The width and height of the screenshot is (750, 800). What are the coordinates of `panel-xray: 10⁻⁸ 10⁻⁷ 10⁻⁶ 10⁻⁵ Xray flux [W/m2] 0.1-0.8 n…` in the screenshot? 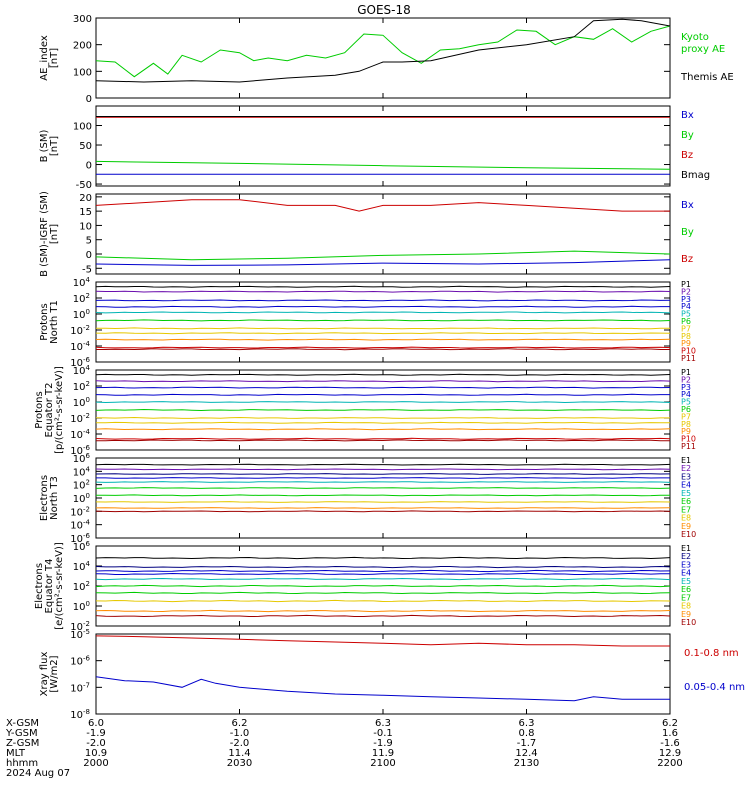 It's located at (392, 674).